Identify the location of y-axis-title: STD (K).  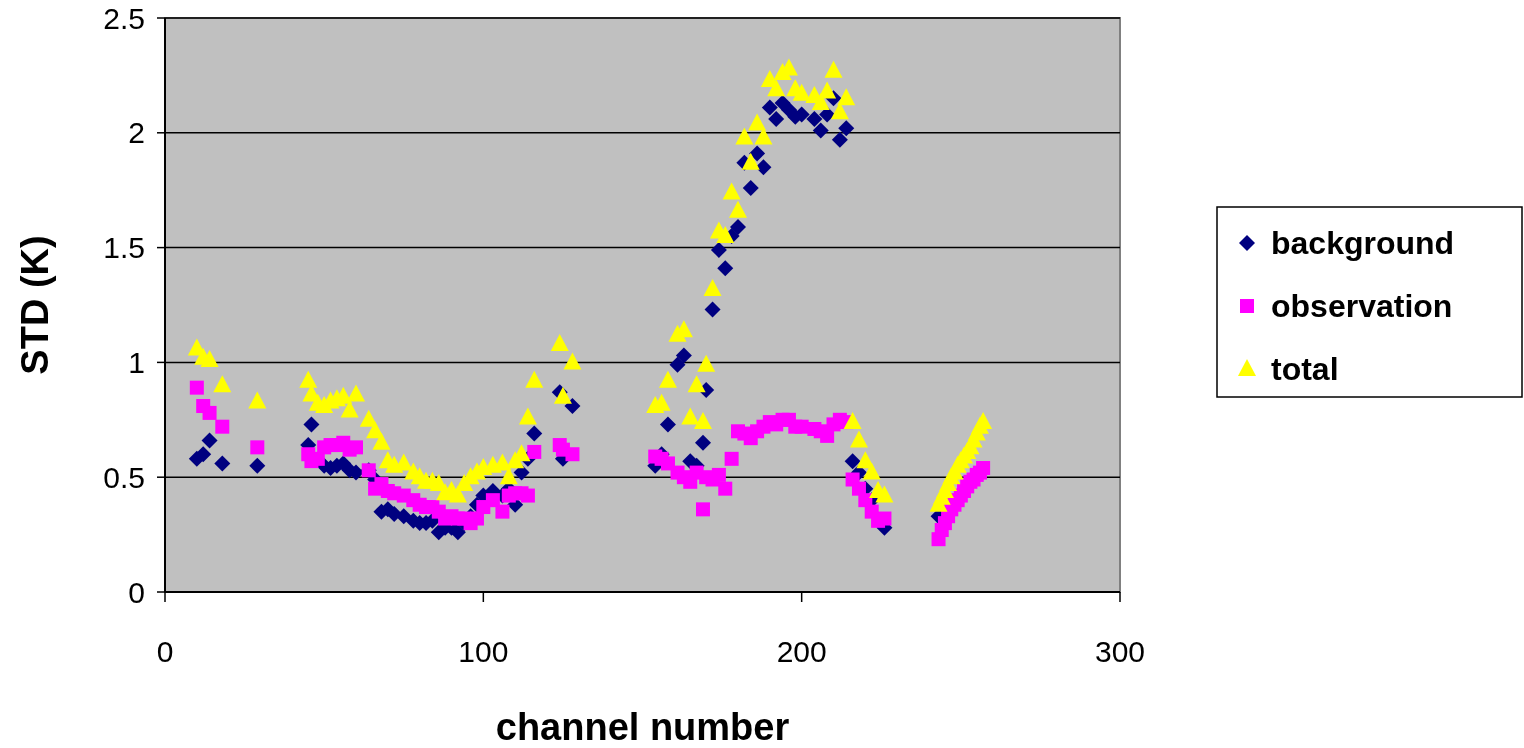
(35, 305).